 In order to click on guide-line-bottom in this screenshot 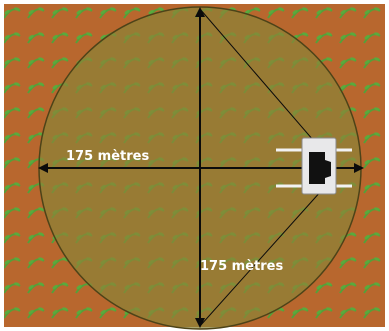, I will do `click(261, 258)`.